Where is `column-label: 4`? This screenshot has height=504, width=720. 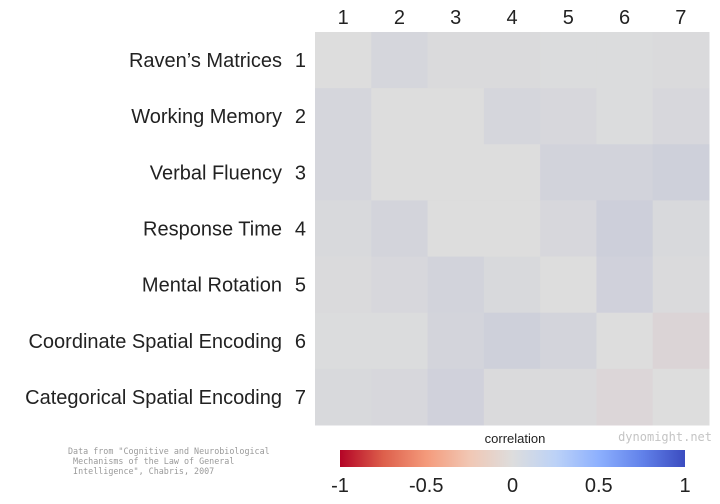
column-label: 4 is located at coordinates (511, 18).